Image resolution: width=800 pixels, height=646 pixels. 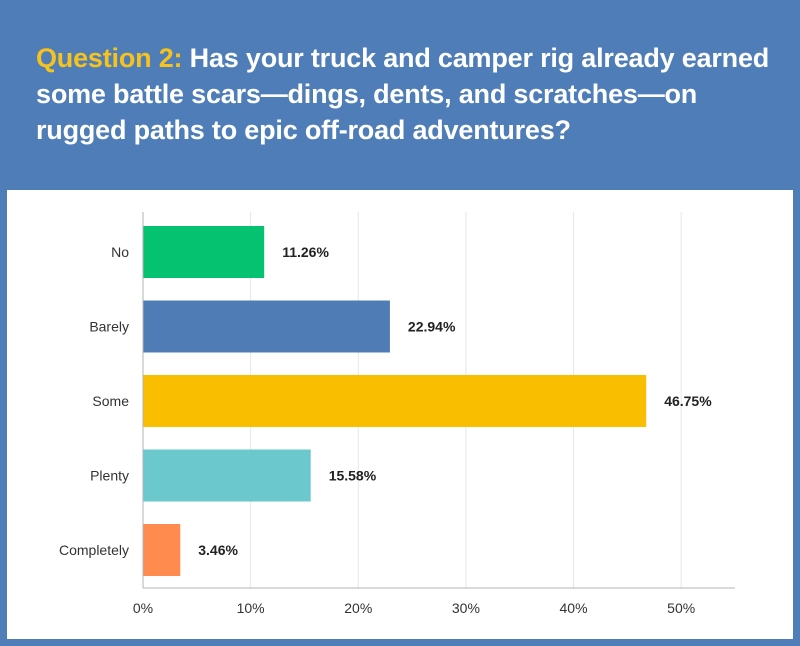 I want to click on x-tick-label: 40%, so click(x=574, y=608).